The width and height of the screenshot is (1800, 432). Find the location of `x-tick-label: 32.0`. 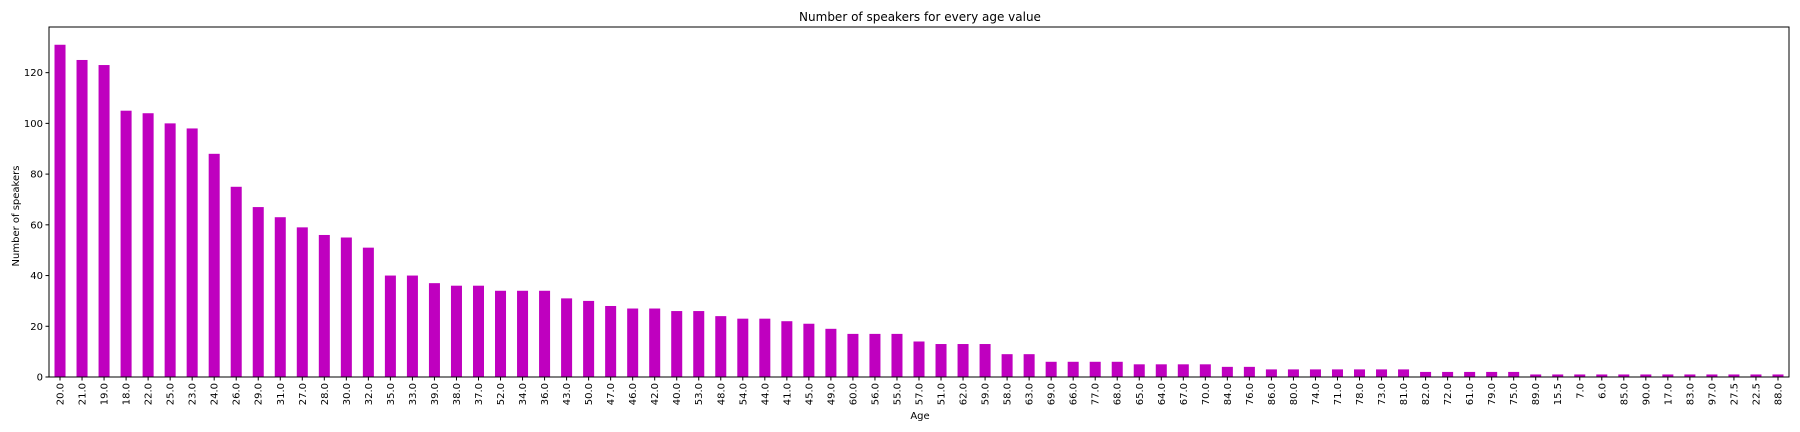

x-tick-label: 32.0 is located at coordinates (369, 394).